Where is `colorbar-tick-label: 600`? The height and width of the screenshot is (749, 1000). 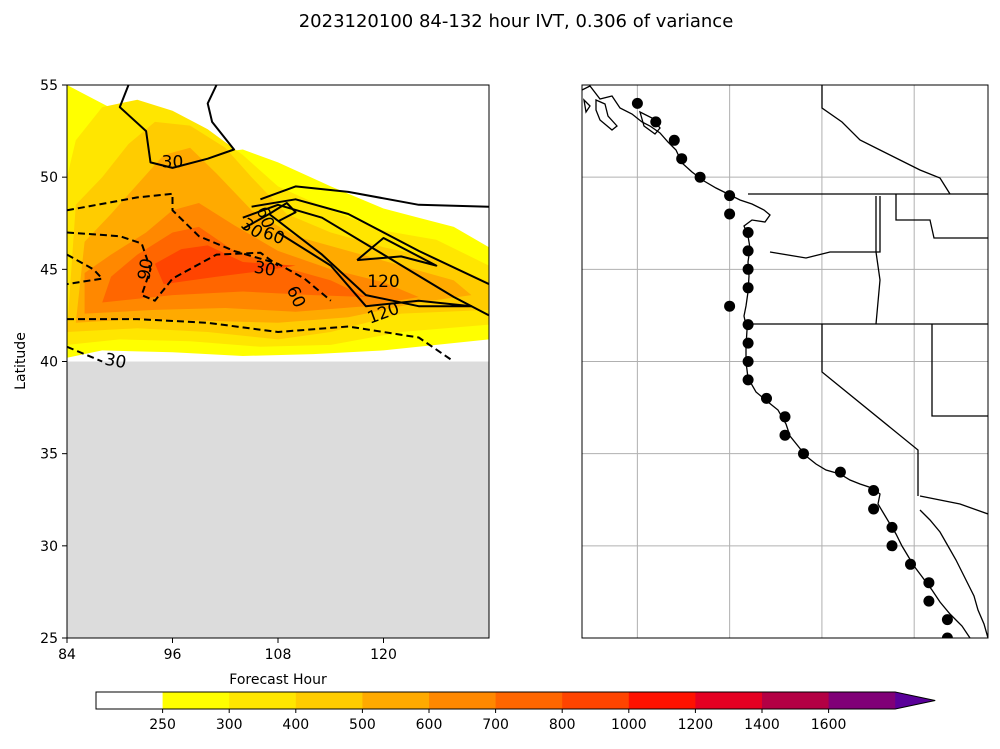
colorbar-tick-label: 600 is located at coordinates (429, 725).